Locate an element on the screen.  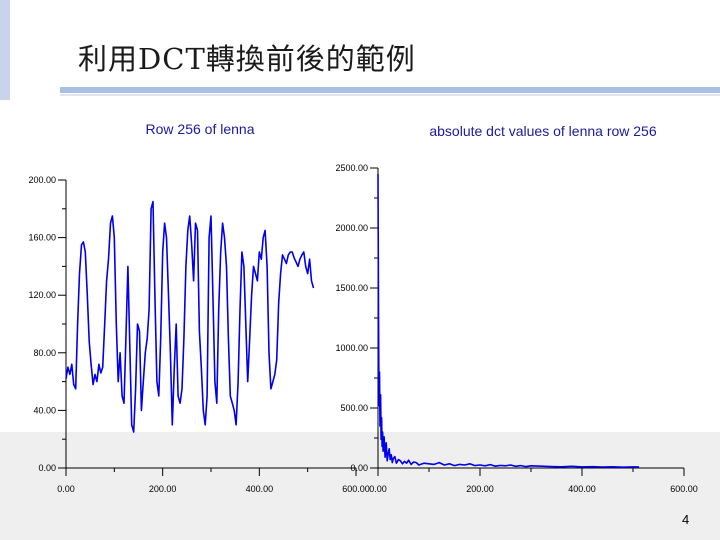
chart2-y-tick-label: 2500.00 is located at coordinates (351, 168).